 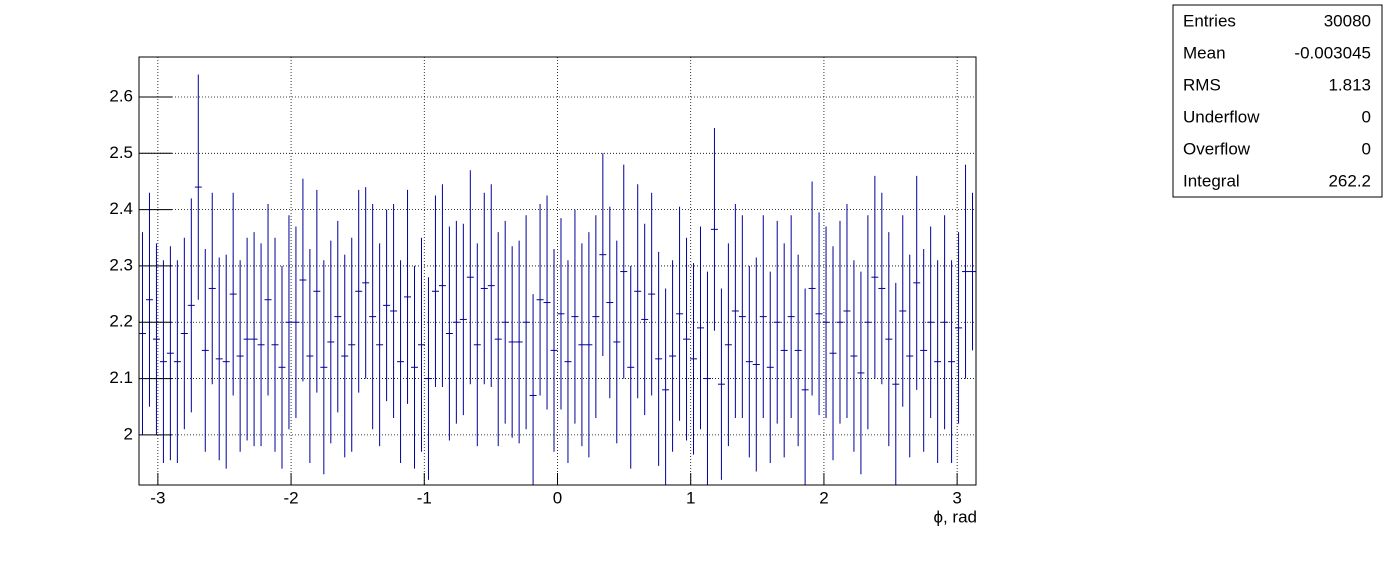 What do you see at coordinates (424, 497) in the screenshot?
I see `x-tick-label: -1` at bounding box center [424, 497].